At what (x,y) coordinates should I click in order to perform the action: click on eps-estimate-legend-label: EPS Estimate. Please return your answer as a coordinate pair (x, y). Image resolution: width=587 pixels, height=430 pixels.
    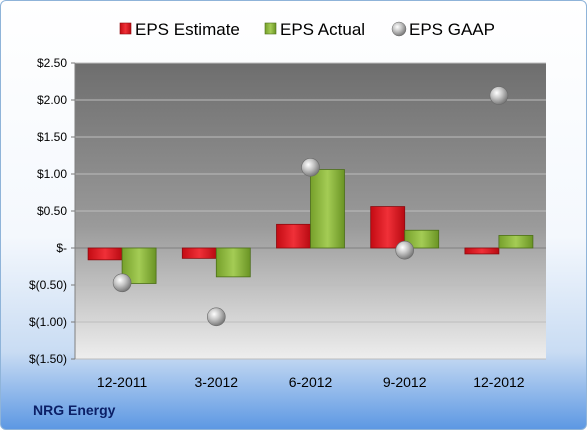
    Looking at the image, I should click on (187, 29).